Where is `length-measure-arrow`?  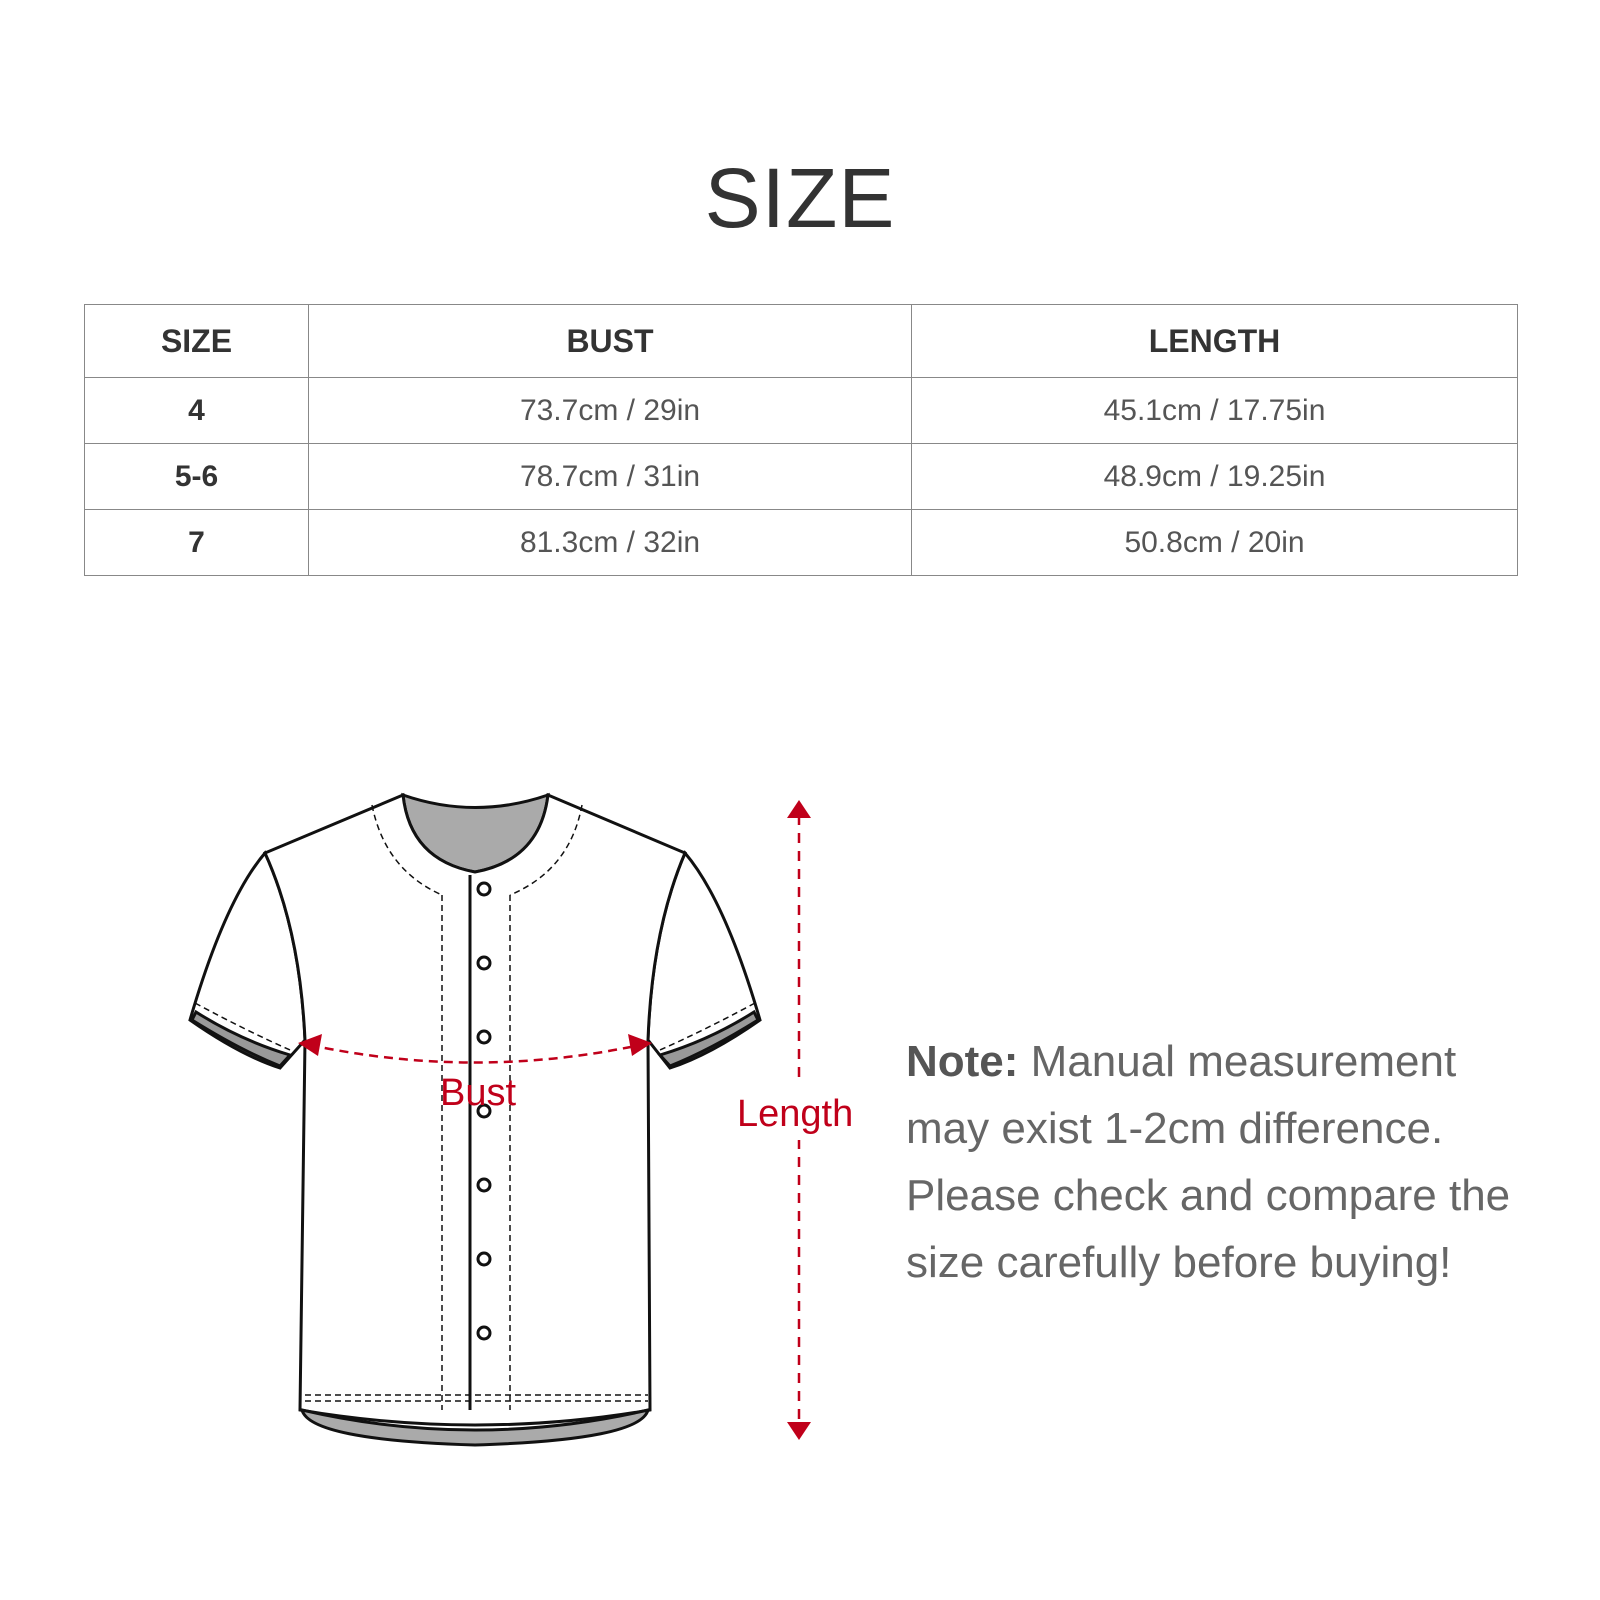 length-measure-arrow is located at coordinates (800, 1120).